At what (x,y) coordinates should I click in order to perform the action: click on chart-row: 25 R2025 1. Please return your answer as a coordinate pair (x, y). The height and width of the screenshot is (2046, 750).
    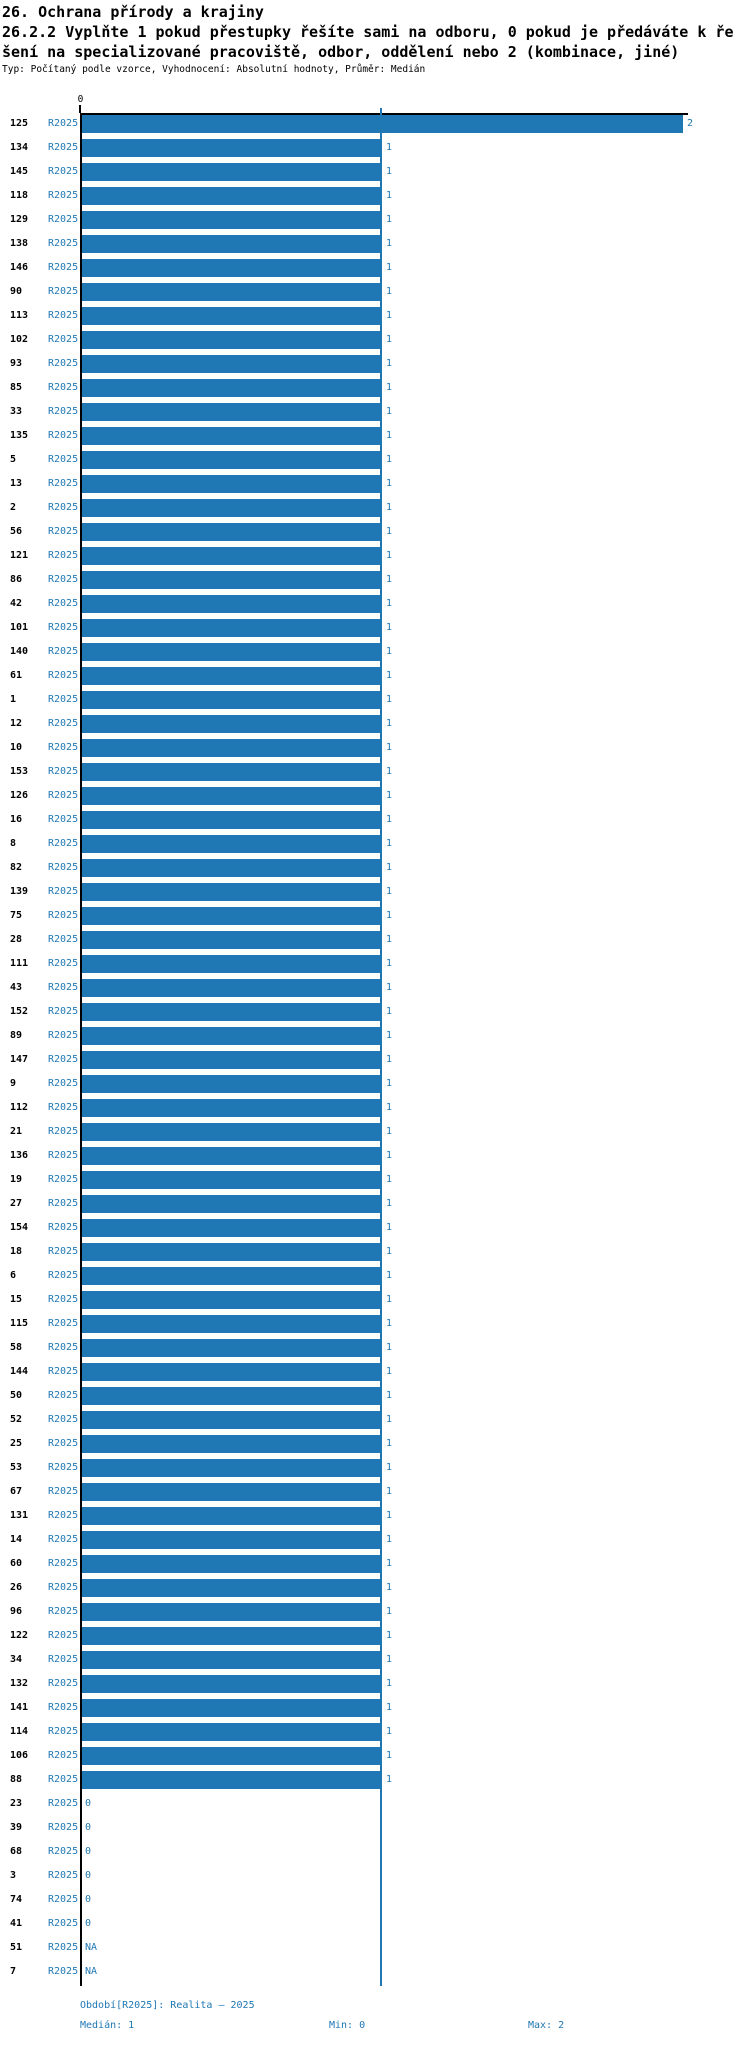
    Looking at the image, I should click on (375, 1444).